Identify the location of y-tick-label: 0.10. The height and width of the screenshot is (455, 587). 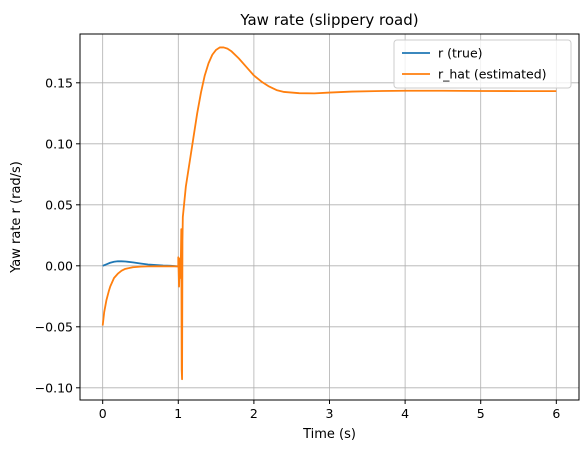
(59, 143).